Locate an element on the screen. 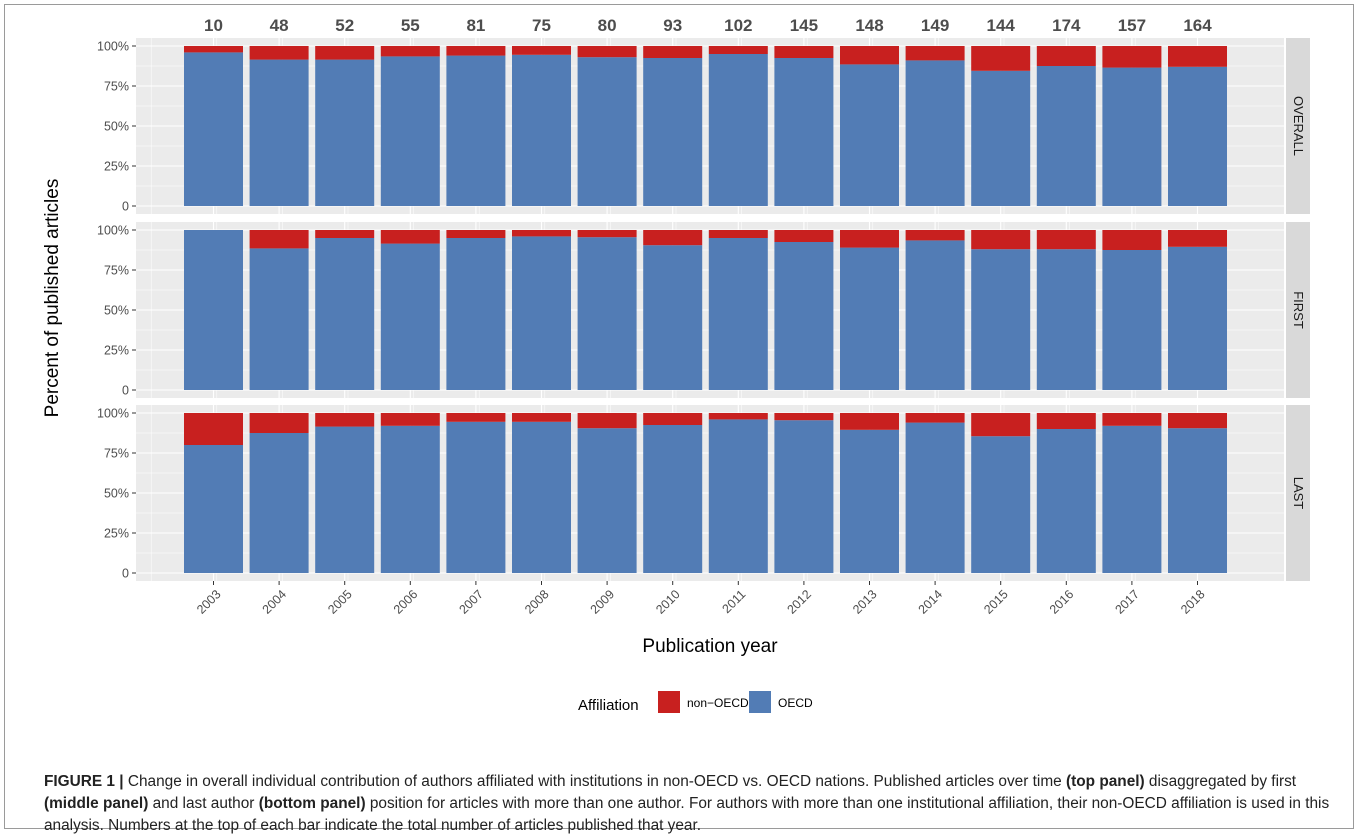 This screenshot has height=837, width=1358. bar-last-2011-non-oecd is located at coordinates (738, 416).